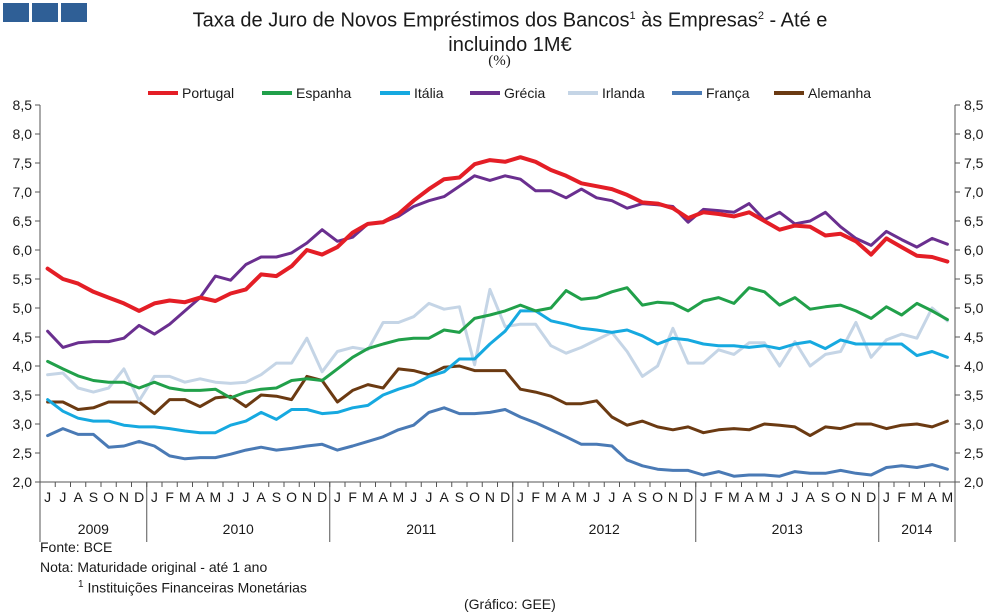 This screenshot has width=999, height=615. I want to click on title-sup: 2, so click(760, 16).